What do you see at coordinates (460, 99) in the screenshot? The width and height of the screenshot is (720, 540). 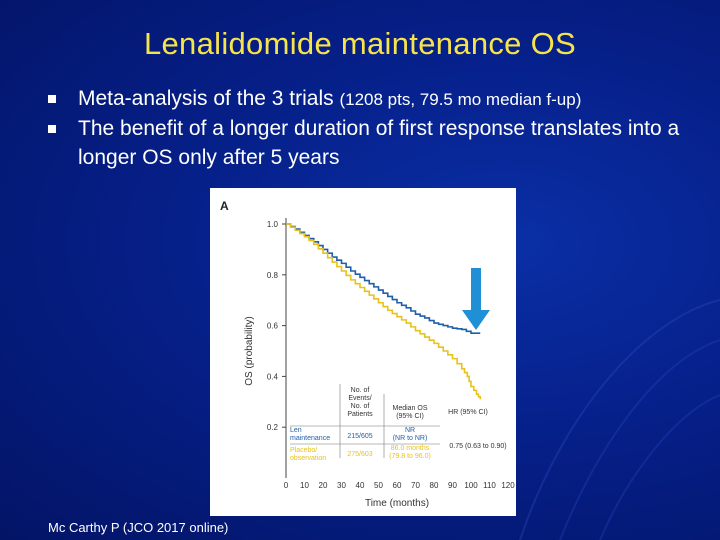 I see `bullet-1-detail: (1208 pts, 79.5 mo median f-up)` at bounding box center [460, 99].